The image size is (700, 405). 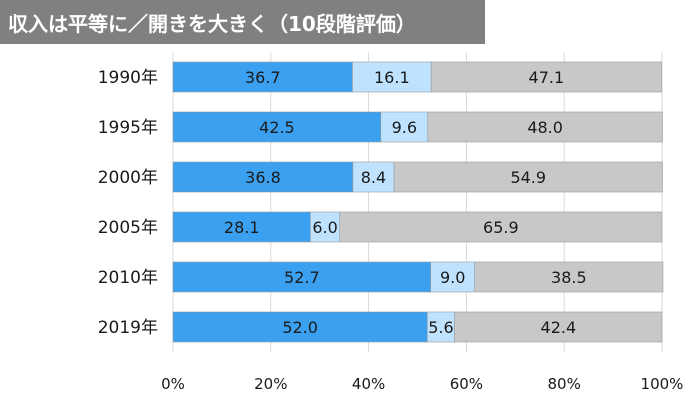 I want to click on data-label: 36.7, so click(x=263, y=77).